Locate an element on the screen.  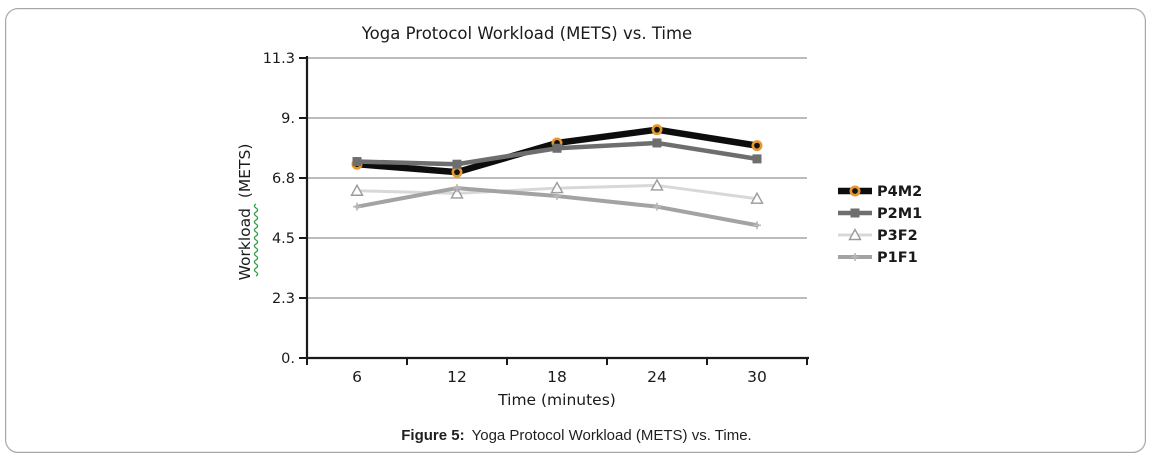
y-tick-label: 6.8 is located at coordinates (283, 179).